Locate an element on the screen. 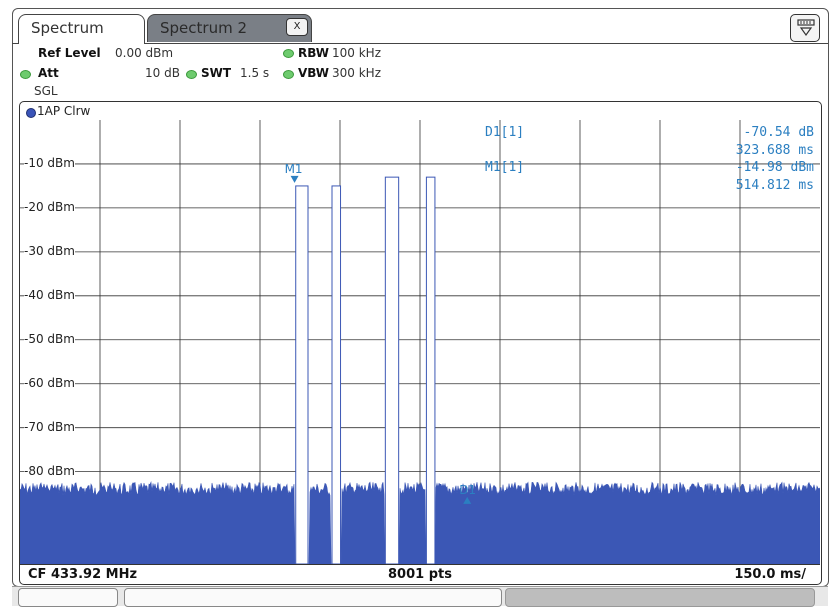 The width and height of the screenshot is (833, 607). rbw-label: RBW is located at coordinates (313, 53).